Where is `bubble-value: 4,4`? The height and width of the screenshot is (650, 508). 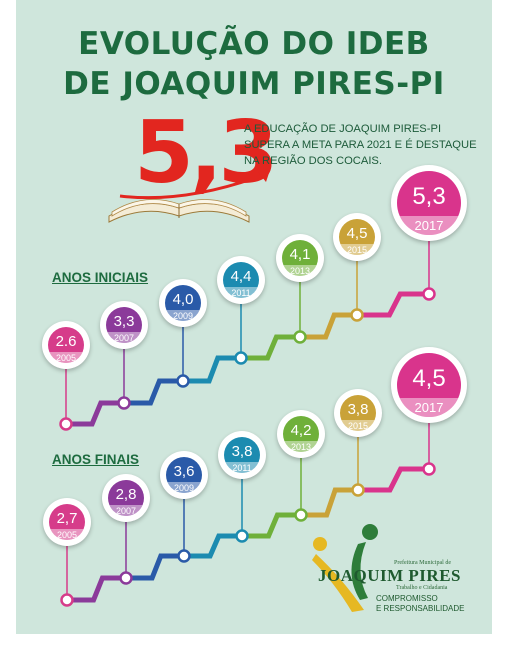 bubble-value: 4,4 is located at coordinates (241, 277).